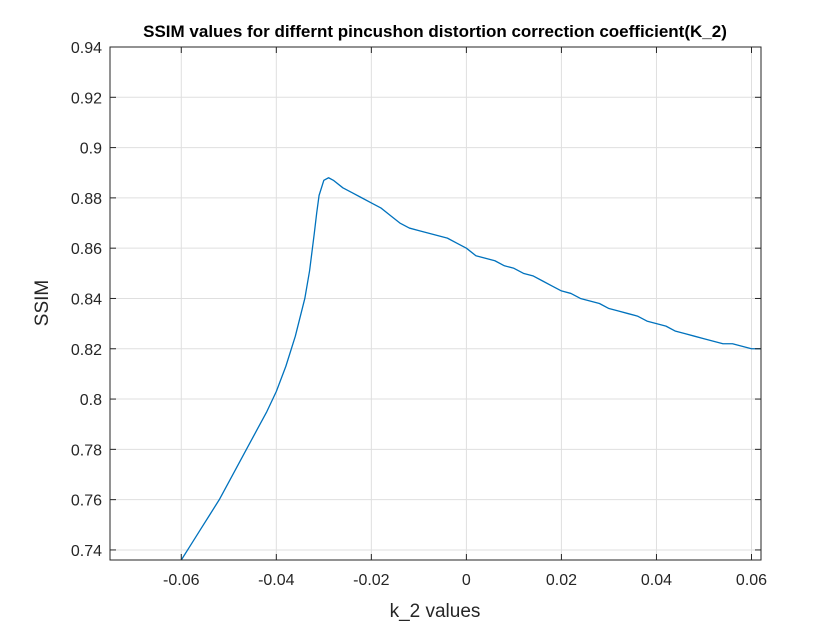 This screenshot has width=840, height=630. I want to click on y-tick-label: 0.76, so click(86, 501).